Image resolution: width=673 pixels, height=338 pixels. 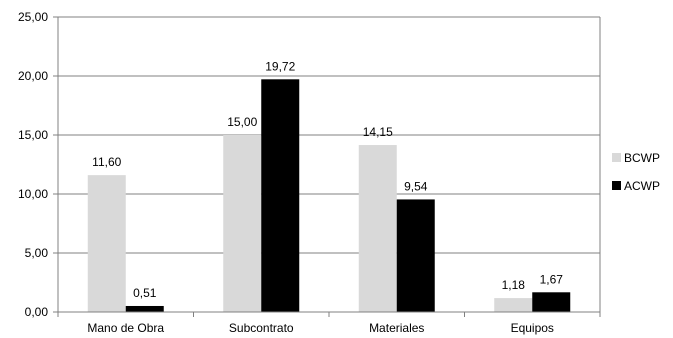 What do you see at coordinates (33, 194) in the screenshot?
I see `y-tick-label: 10,00` at bounding box center [33, 194].